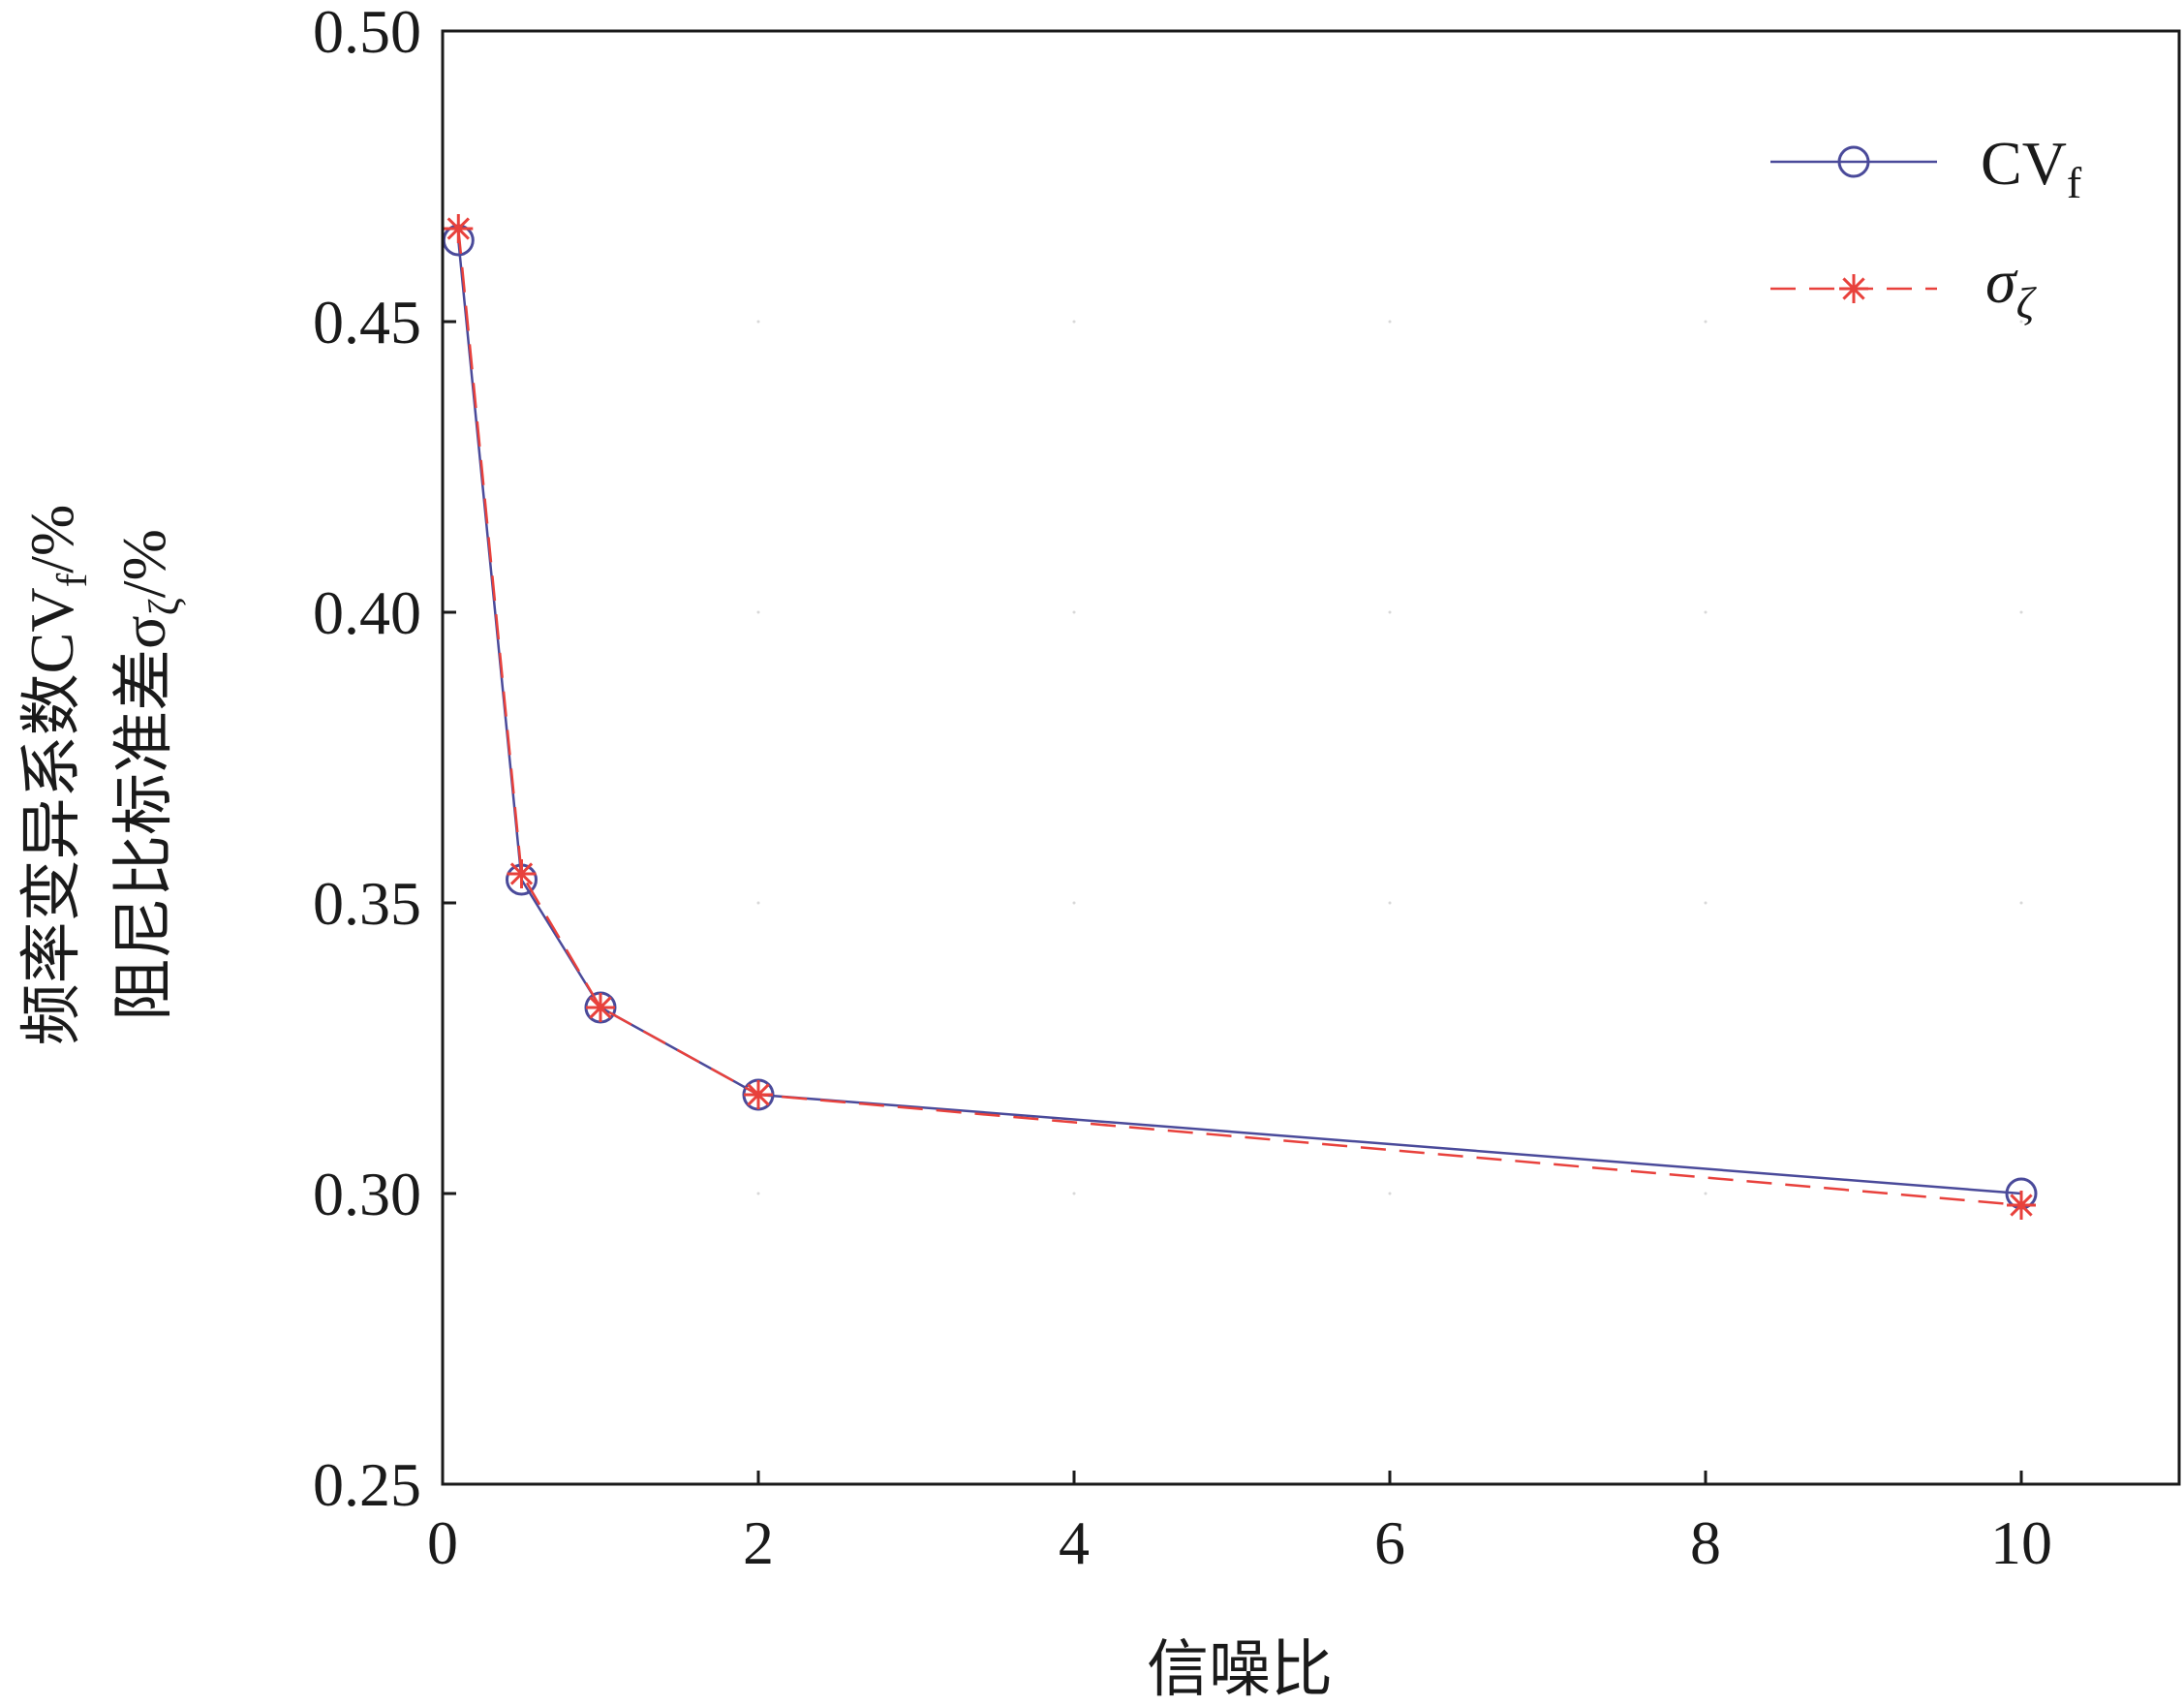 The height and width of the screenshot is (1706, 2184). What do you see at coordinates (367, 33) in the screenshot?
I see `y-tick-label: 0.50` at bounding box center [367, 33].